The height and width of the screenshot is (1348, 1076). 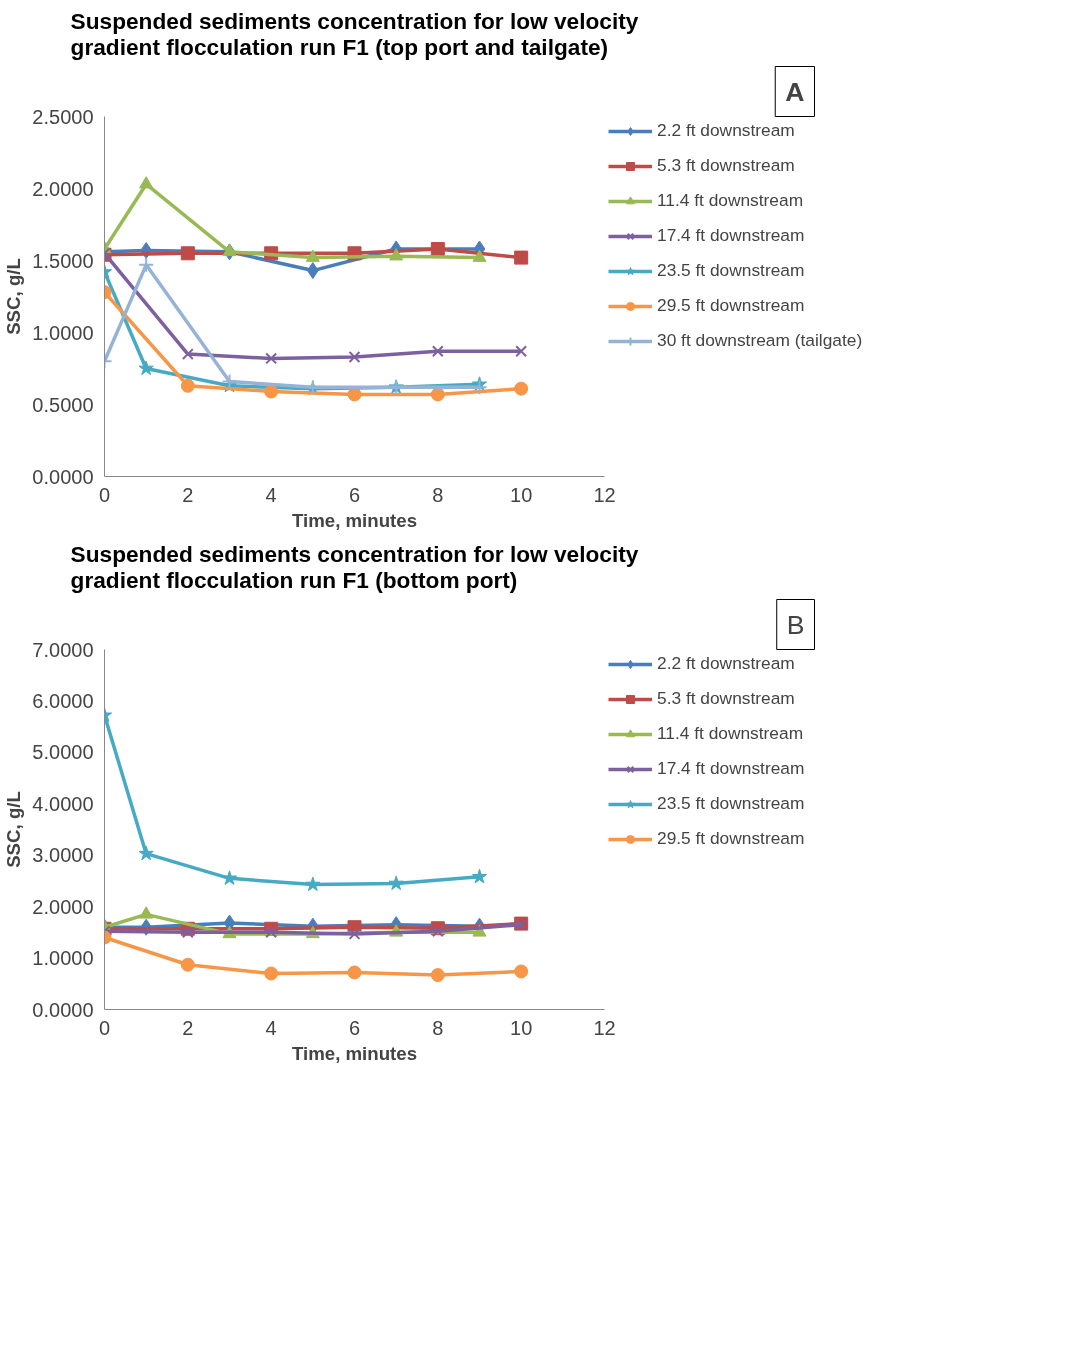 What do you see at coordinates (63, 855) in the screenshot?
I see `y-tick-label: 3.0000` at bounding box center [63, 855].